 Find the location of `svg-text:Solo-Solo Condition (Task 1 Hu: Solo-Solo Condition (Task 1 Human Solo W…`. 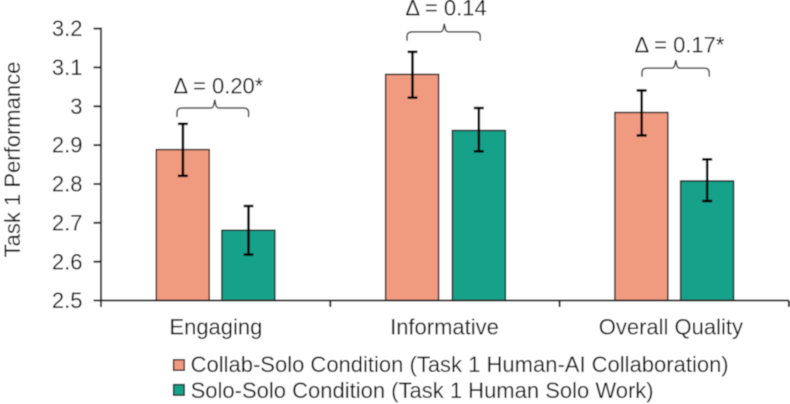

svg-text:Solo-Solo Condition (Task 1 Hu: Solo-Solo Condition (Task 1 Human Solo W… is located at coordinates (422, 390).